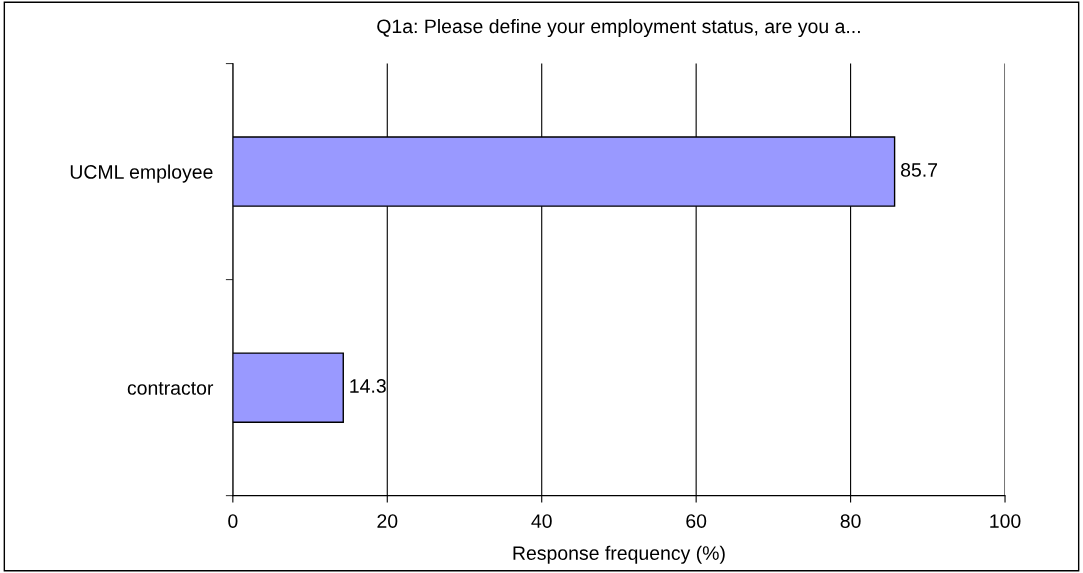 The height and width of the screenshot is (573, 1083). I want to click on x-tick-label: 0, so click(233, 521).